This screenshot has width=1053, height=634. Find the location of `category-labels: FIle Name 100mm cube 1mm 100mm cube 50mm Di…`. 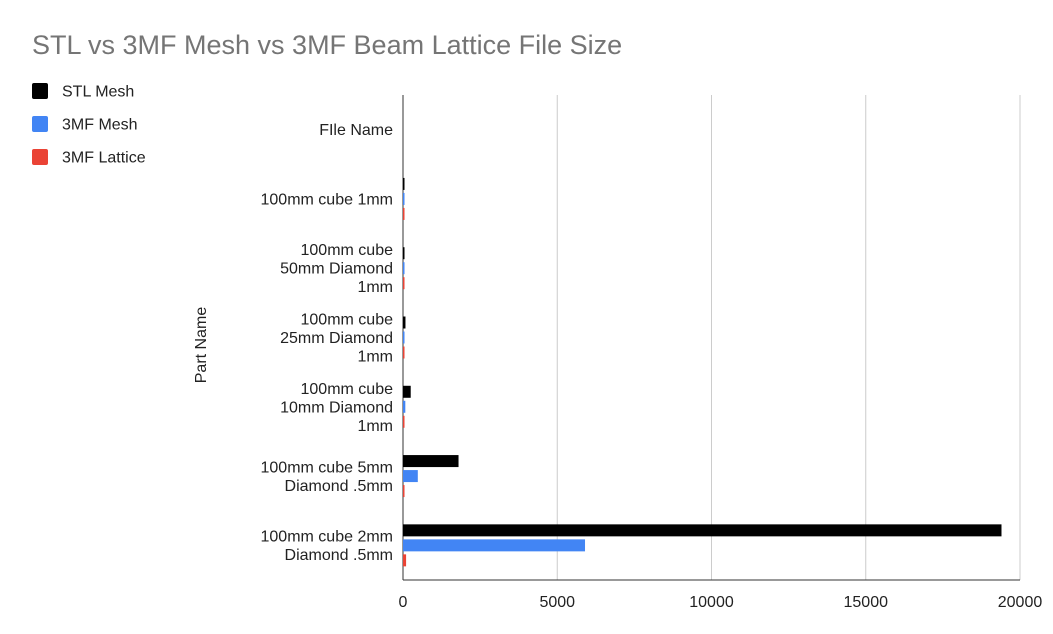

category-labels: FIle Name 100mm cube 1mm 100mm cube 50mm Di… is located at coordinates (327, 343).